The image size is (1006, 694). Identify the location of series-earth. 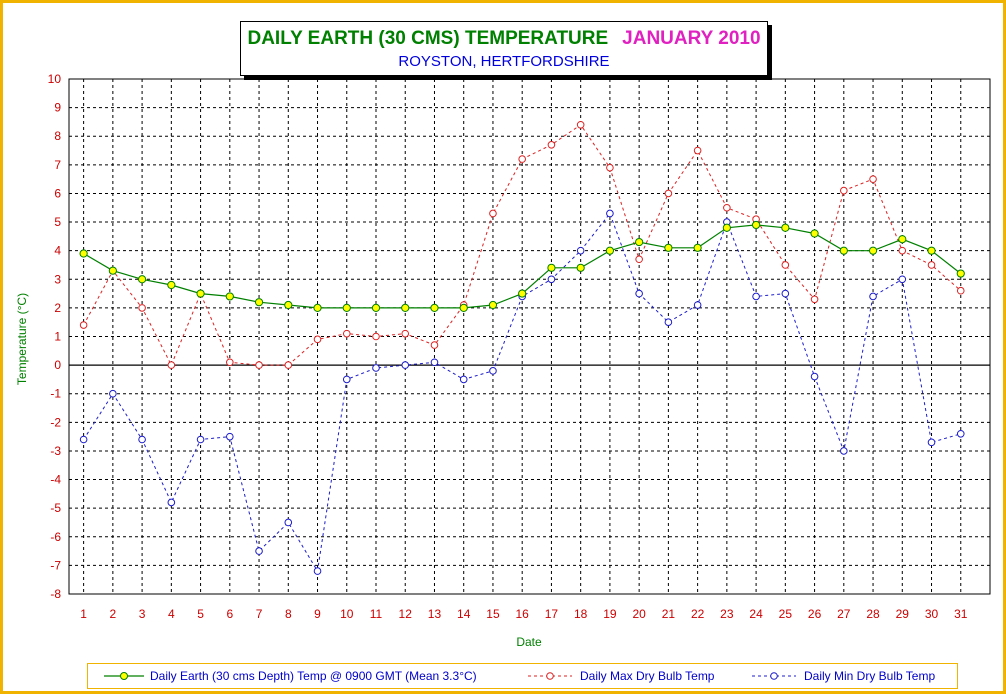
(522, 266).